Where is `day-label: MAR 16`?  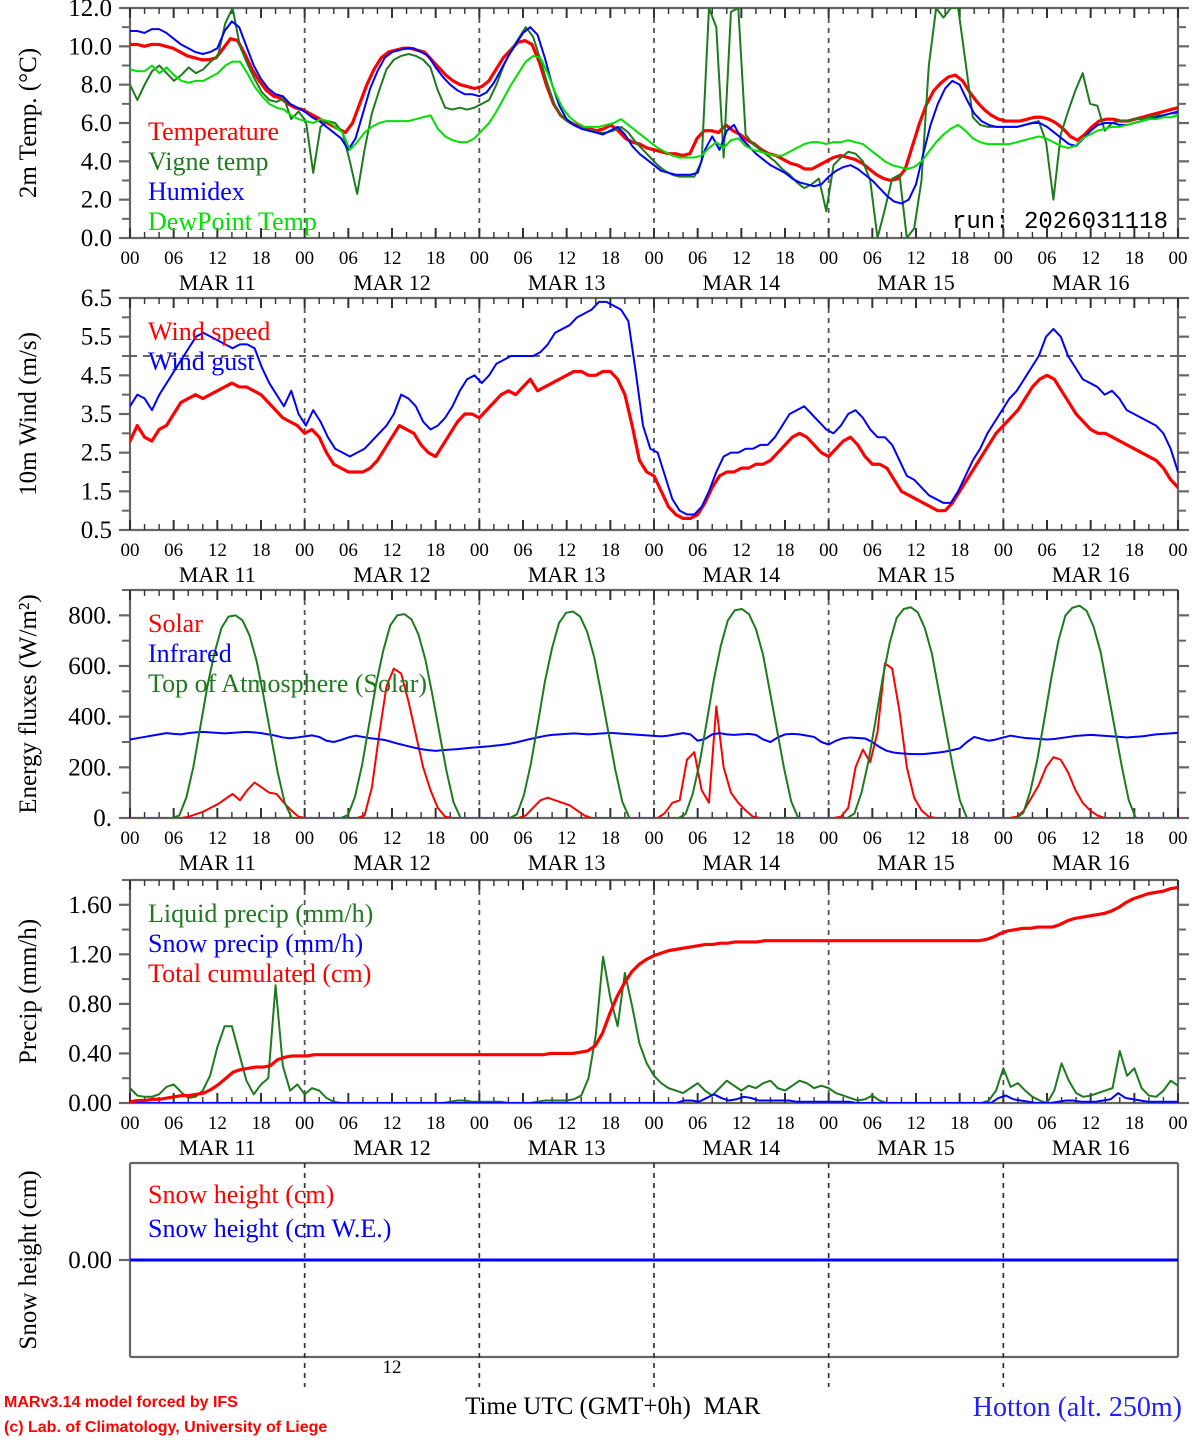 day-label: MAR 16 is located at coordinates (1091, 862).